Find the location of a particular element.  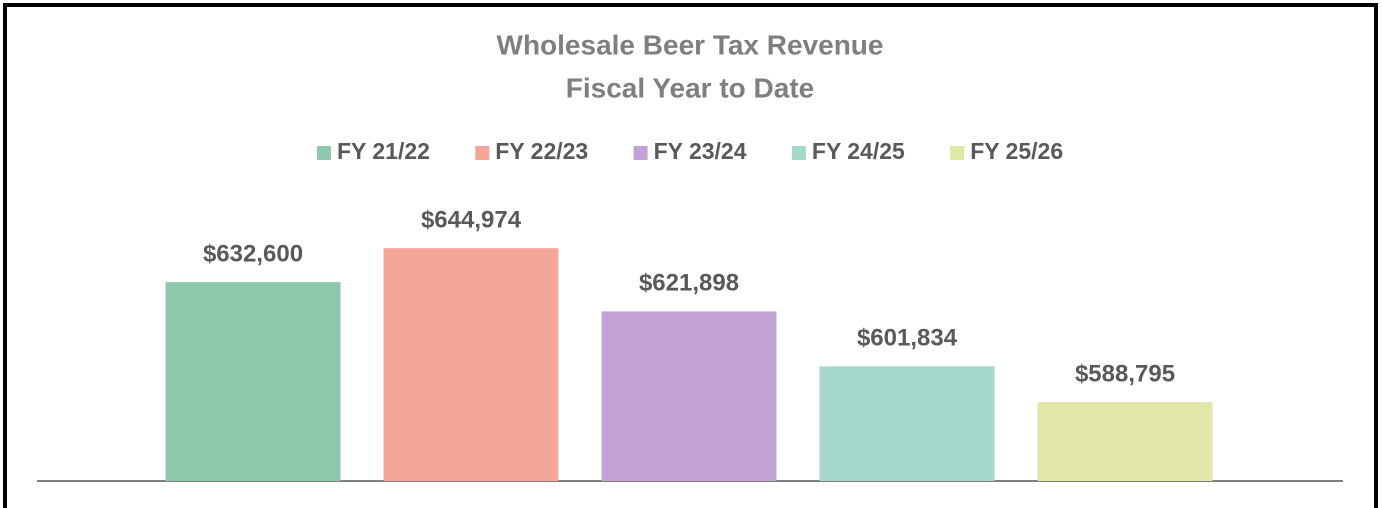

value-label: $621,898 is located at coordinates (689, 283).